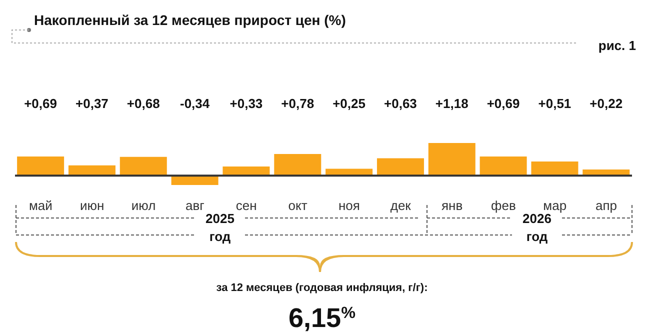  What do you see at coordinates (349, 103) in the screenshot?
I see `data-label: +0,25` at bounding box center [349, 103].